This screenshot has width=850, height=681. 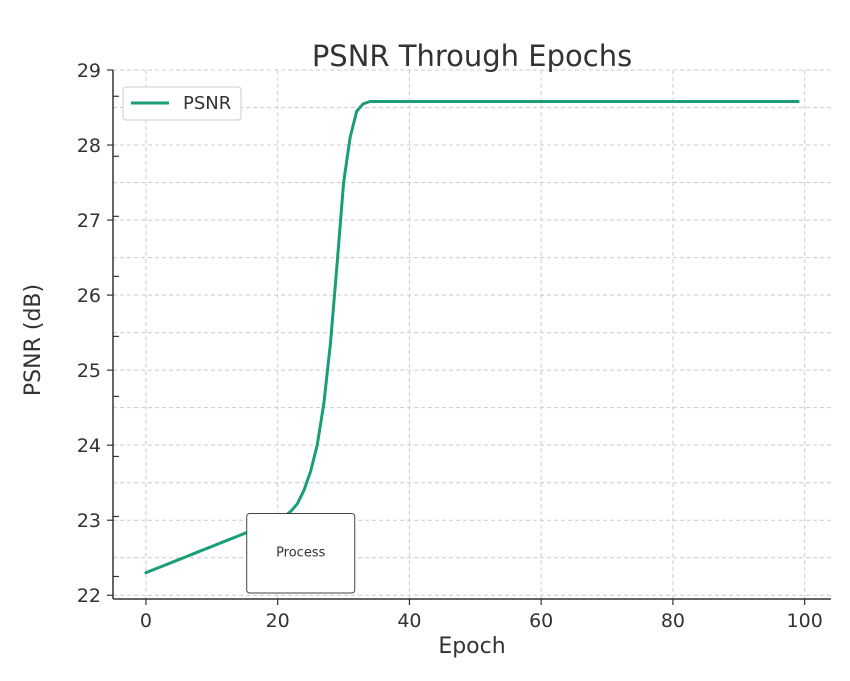 What do you see at coordinates (471, 646) in the screenshot?
I see `x-axis-label: Epoch` at bounding box center [471, 646].